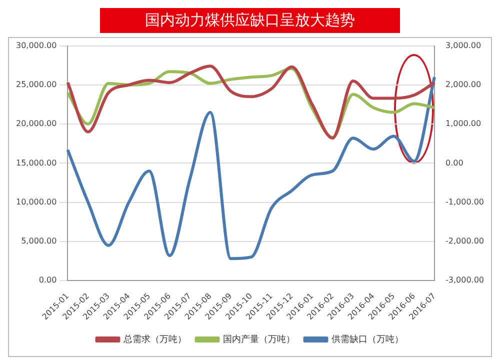 The height and width of the screenshot is (362, 500). I want to click on y-tick-label: 15,000.00, so click(36, 163).